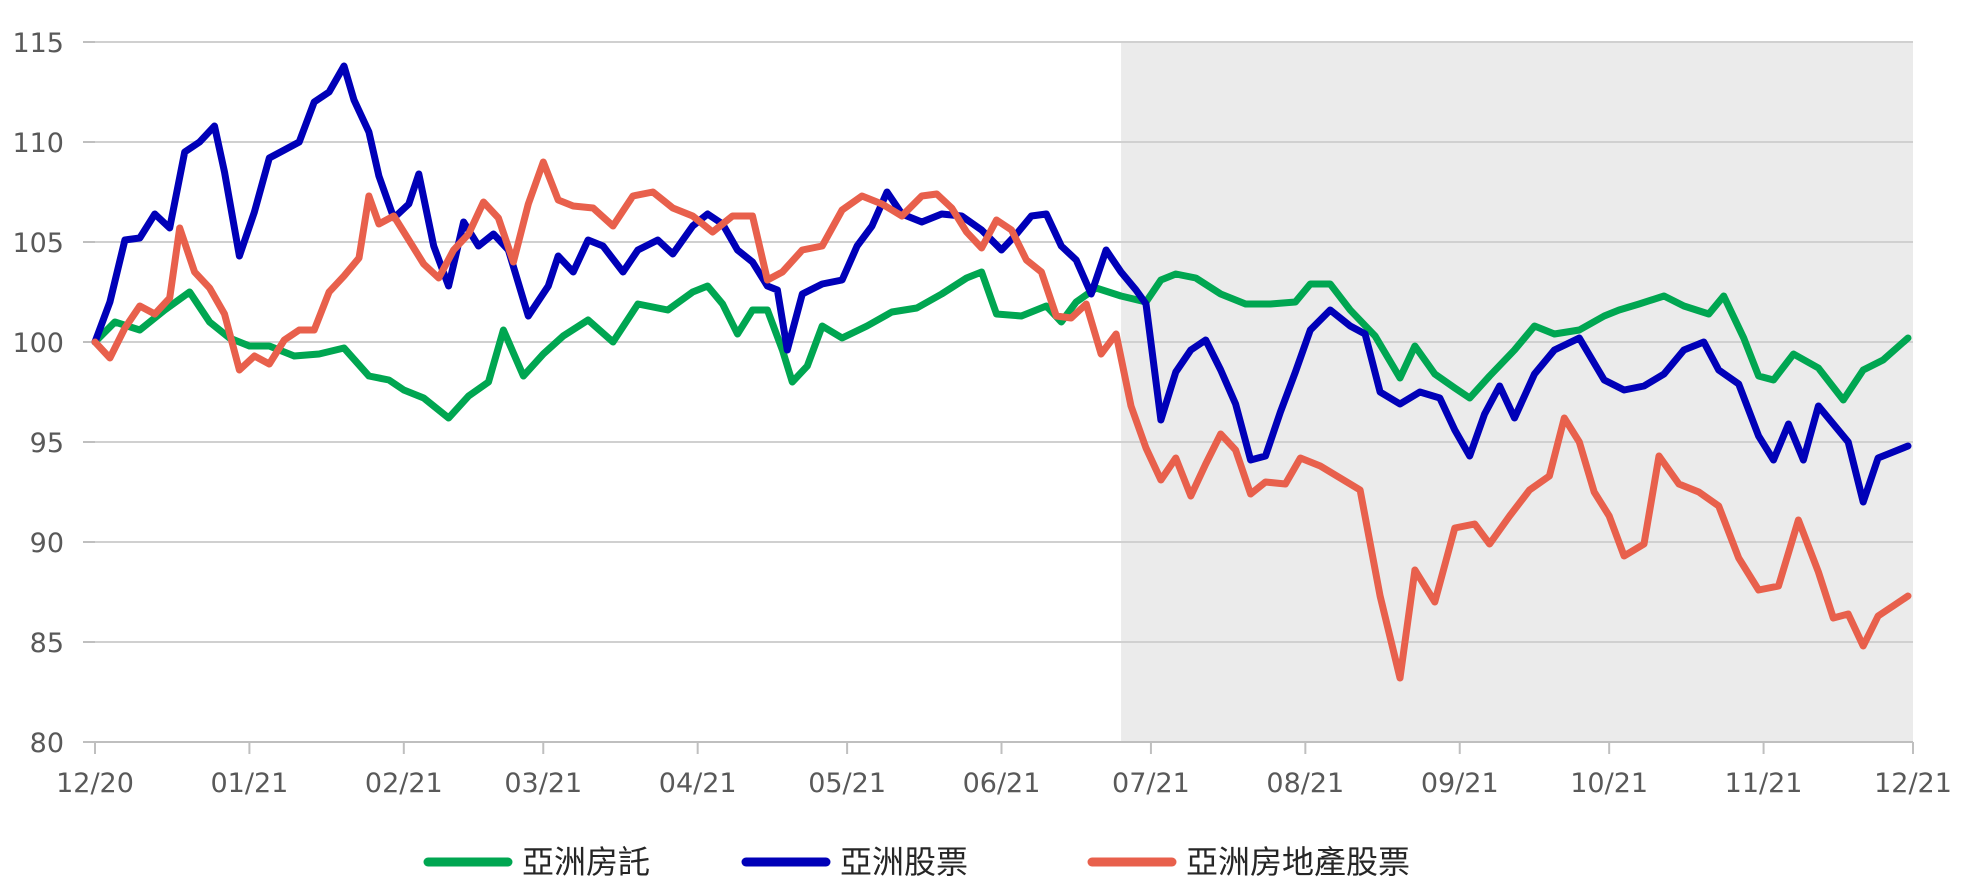 The width and height of the screenshot is (1963, 892). Describe the element at coordinates (1609, 783) in the screenshot. I see `x-tick-label: 10/21` at that location.